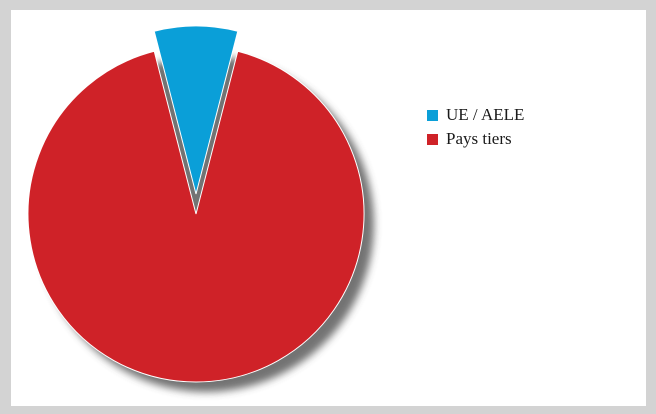  I want to click on legend: UE / AELE Pays tiers, so click(475, 127).